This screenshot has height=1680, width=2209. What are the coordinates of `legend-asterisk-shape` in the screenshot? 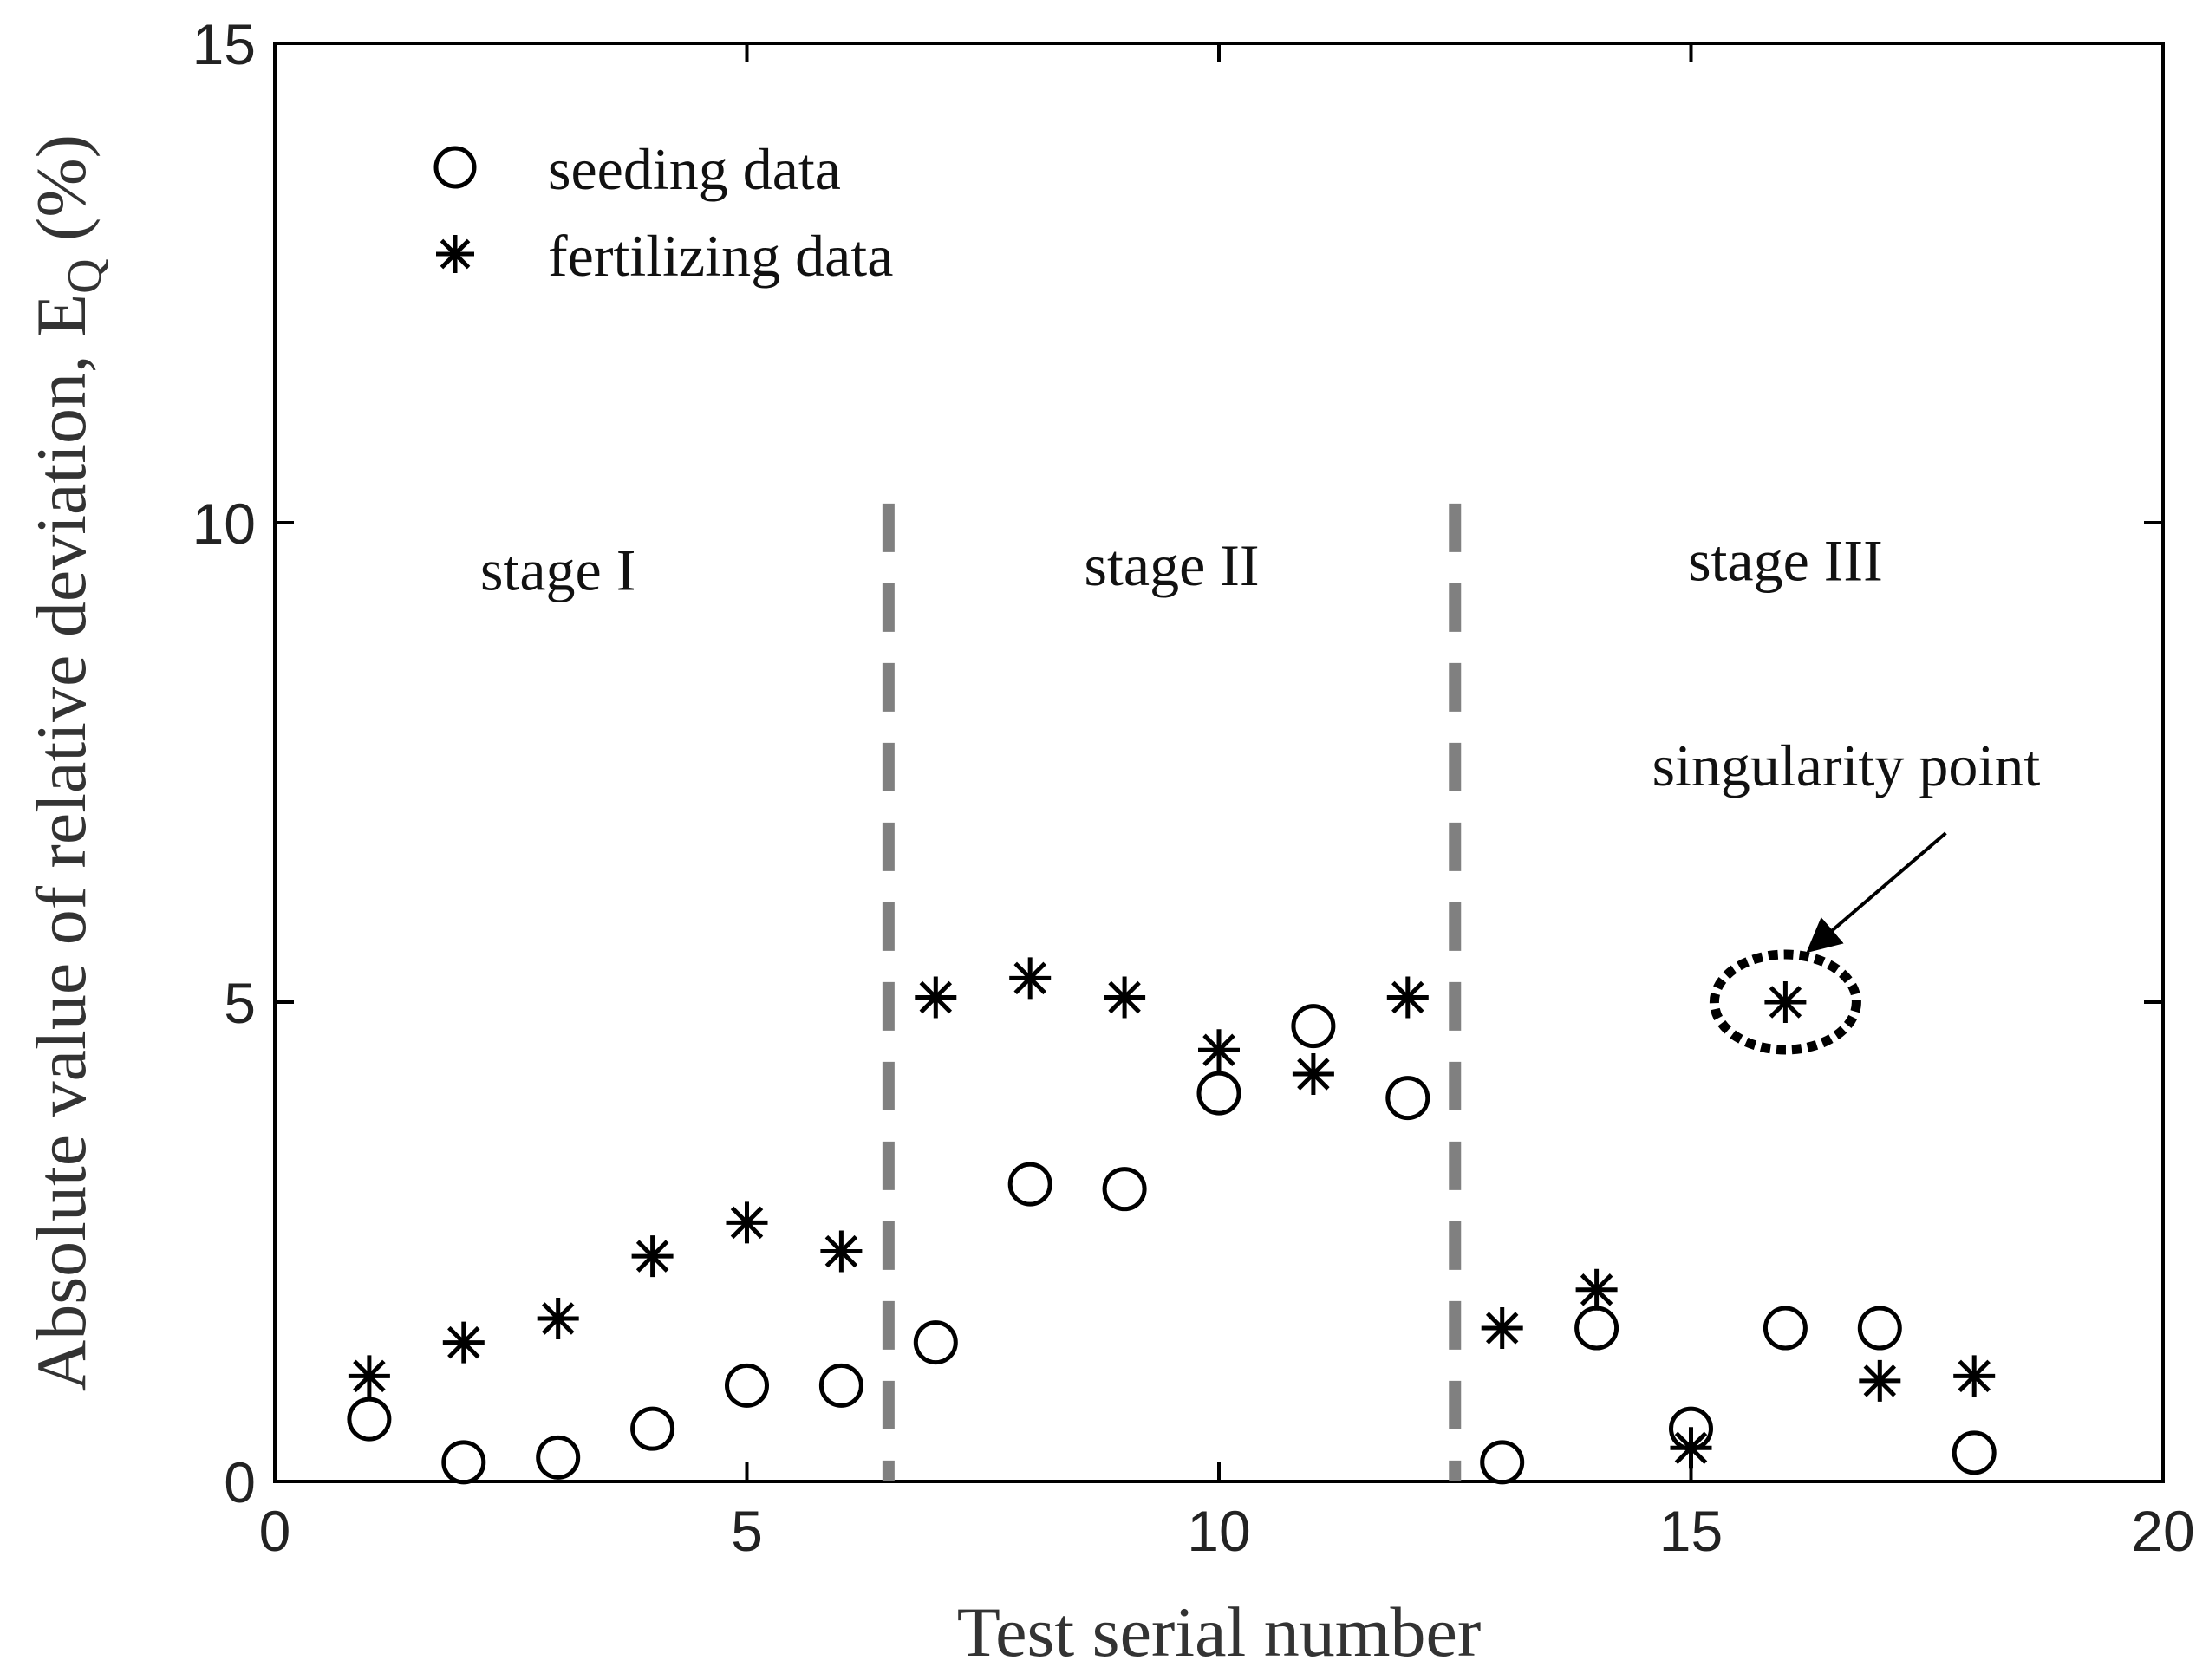 It's located at (455, 254).